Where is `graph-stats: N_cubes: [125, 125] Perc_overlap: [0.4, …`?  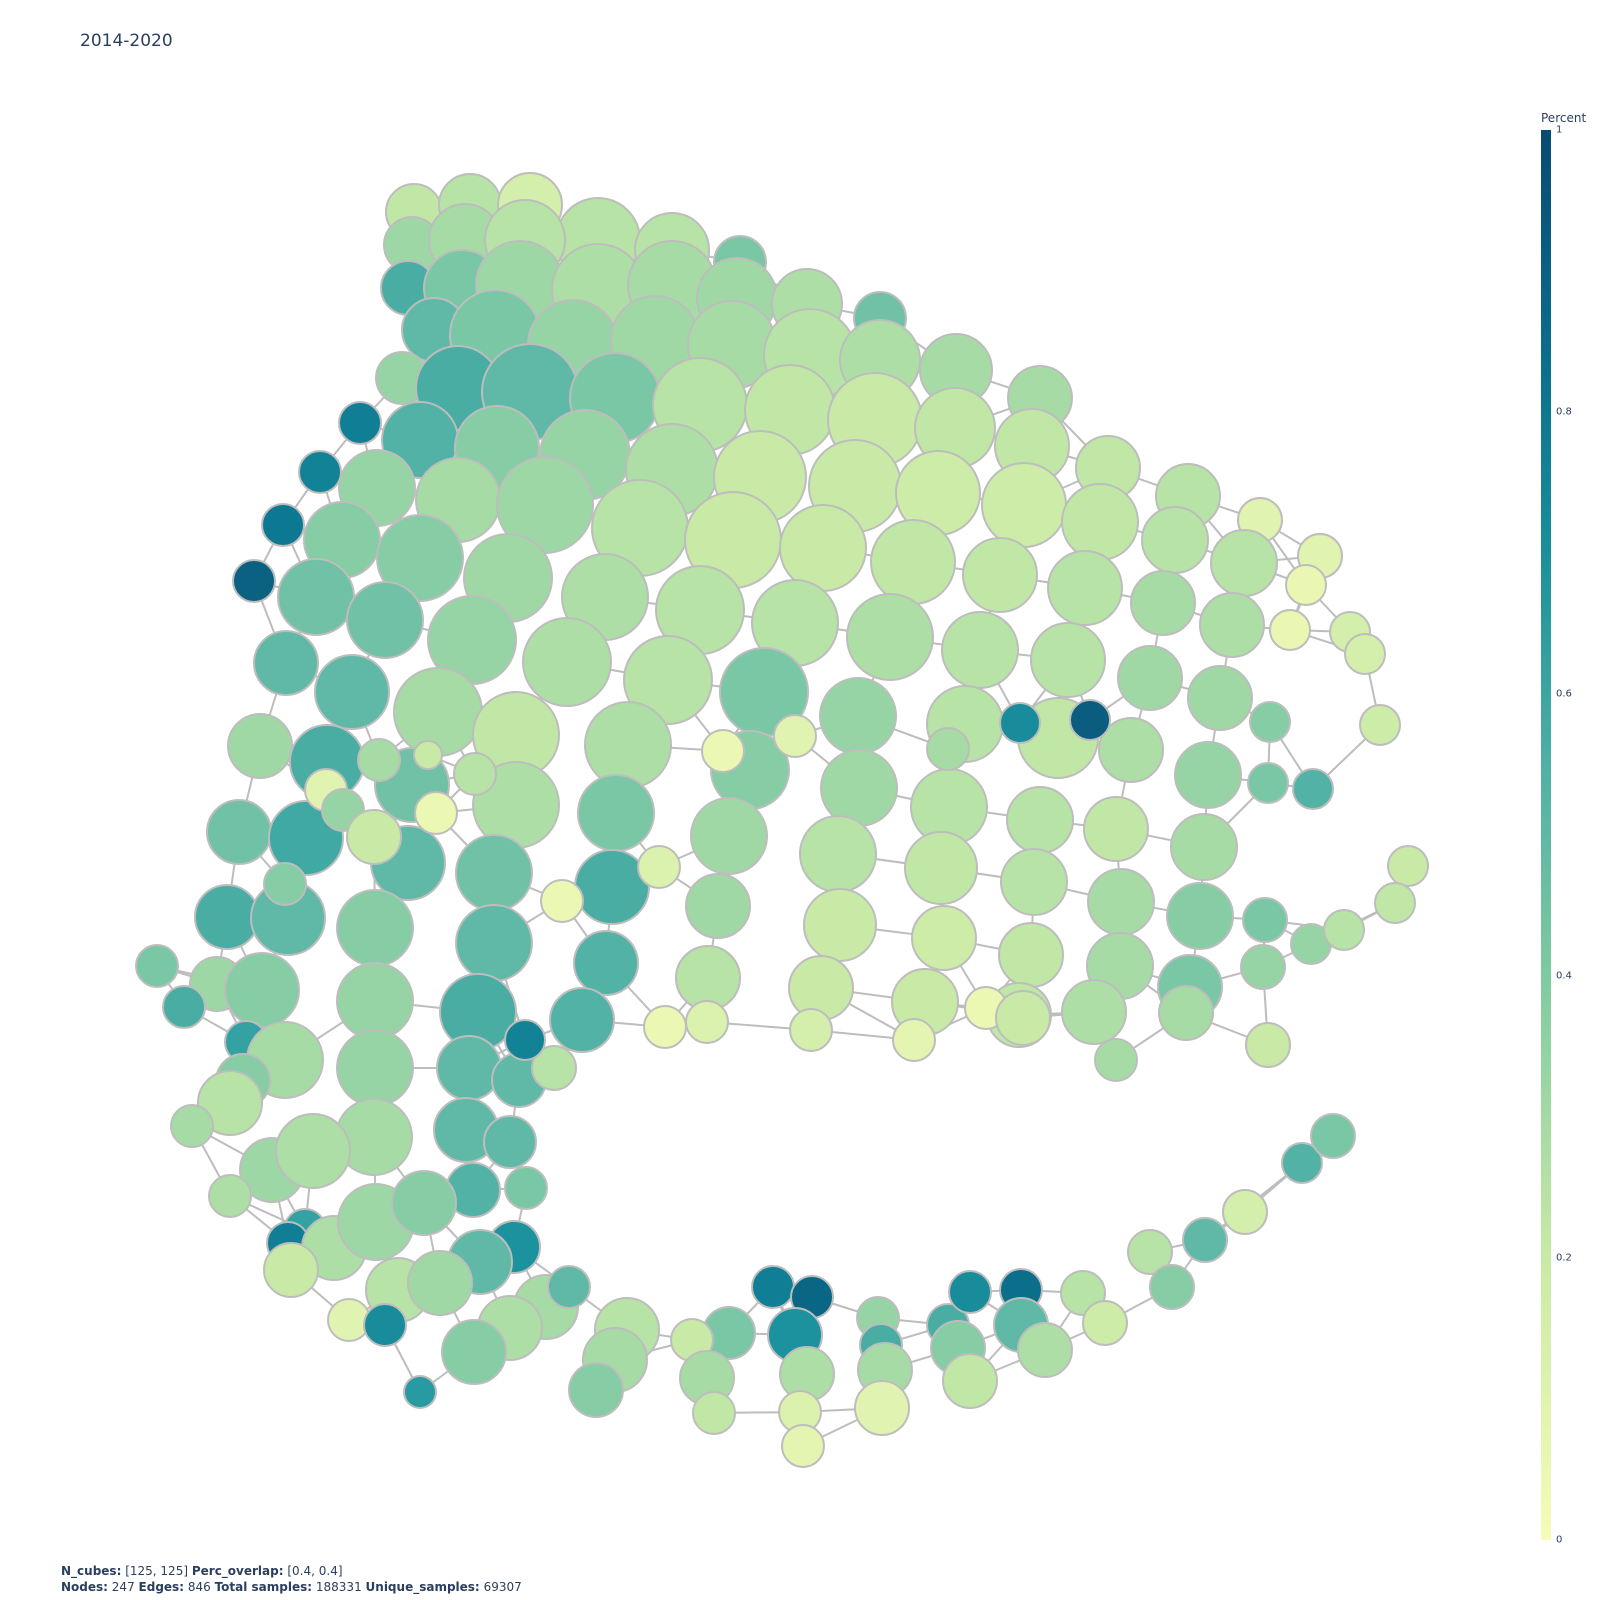 graph-stats: N_cubes: [125, 125] Perc_overlap: [0.4, … is located at coordinates (291, 1579).